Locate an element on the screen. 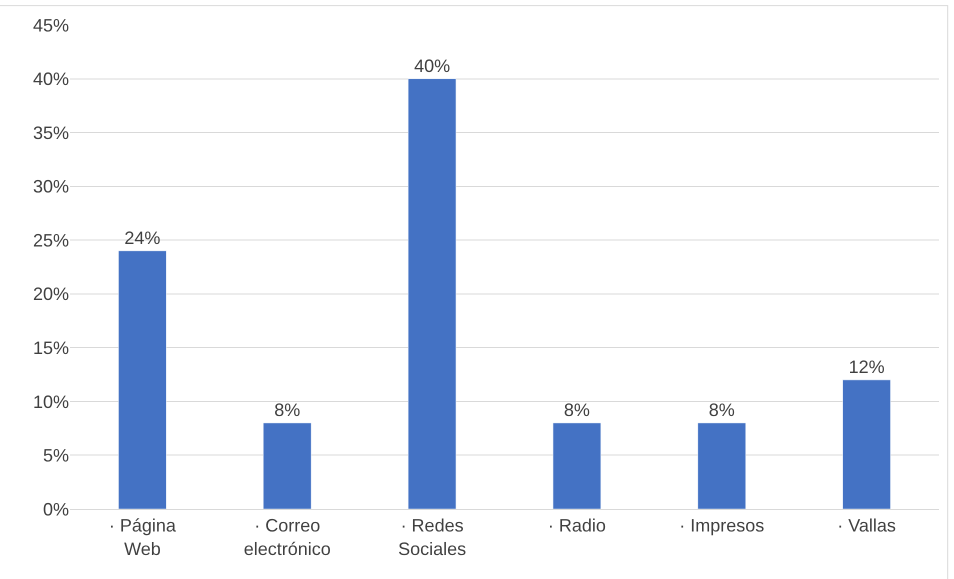  x-tick-label: · Impresos is located at coordinates (721, 526).